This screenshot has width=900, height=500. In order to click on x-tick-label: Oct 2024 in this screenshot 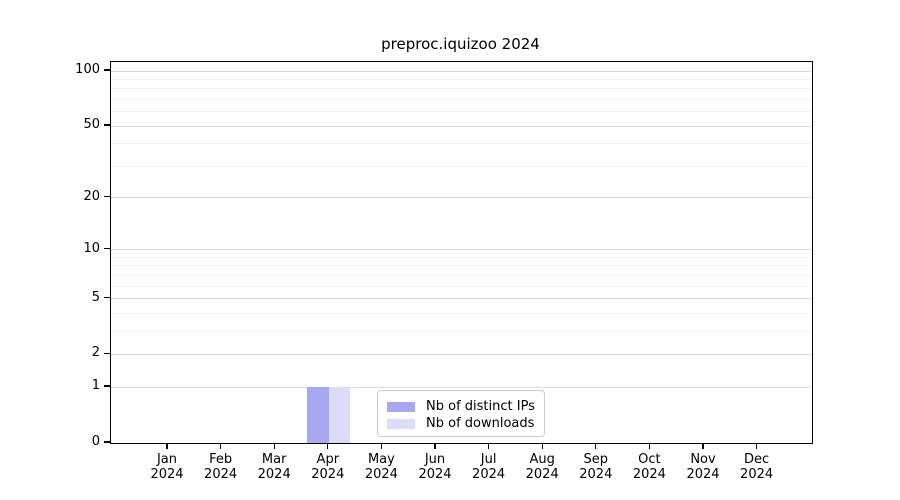, I will do `click(649, 467)`.